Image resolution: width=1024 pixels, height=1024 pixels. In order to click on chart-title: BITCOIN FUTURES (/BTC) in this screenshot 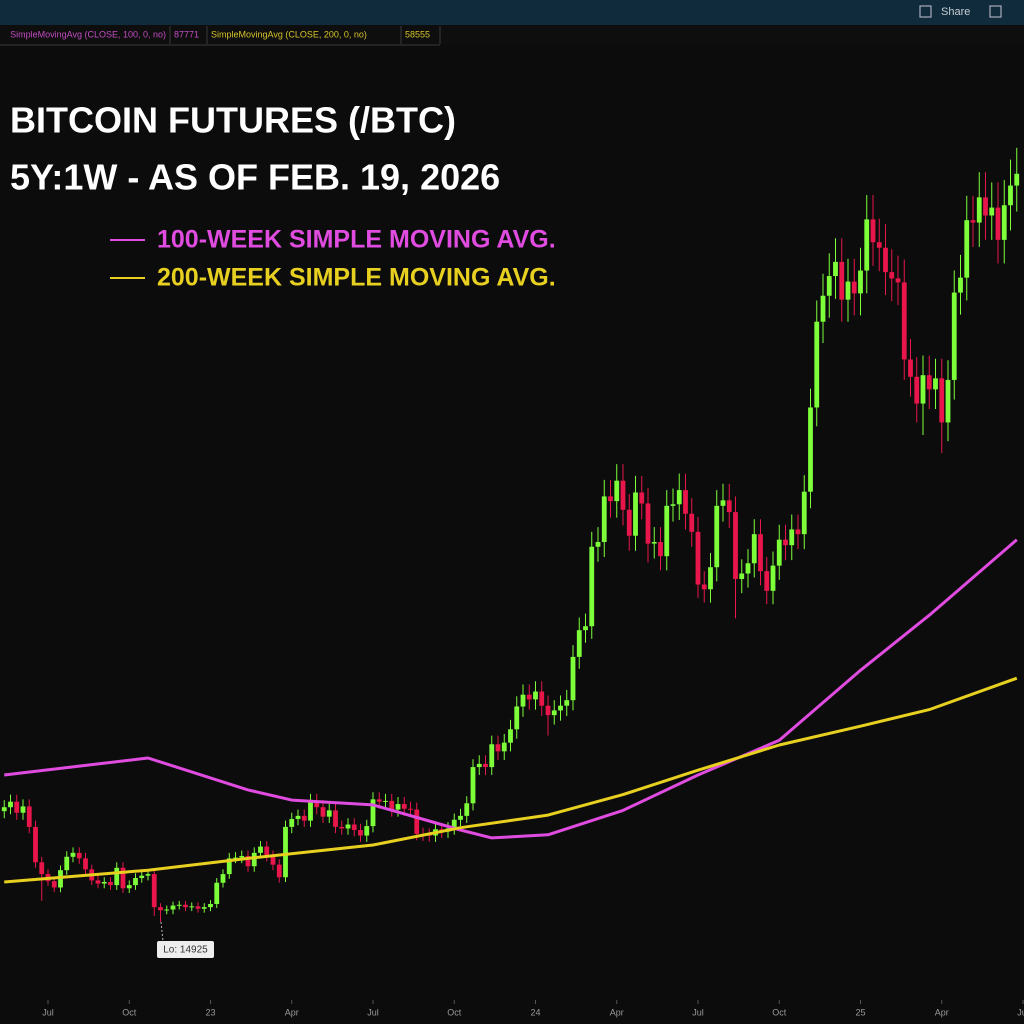, I will do `click(233, 120)`.